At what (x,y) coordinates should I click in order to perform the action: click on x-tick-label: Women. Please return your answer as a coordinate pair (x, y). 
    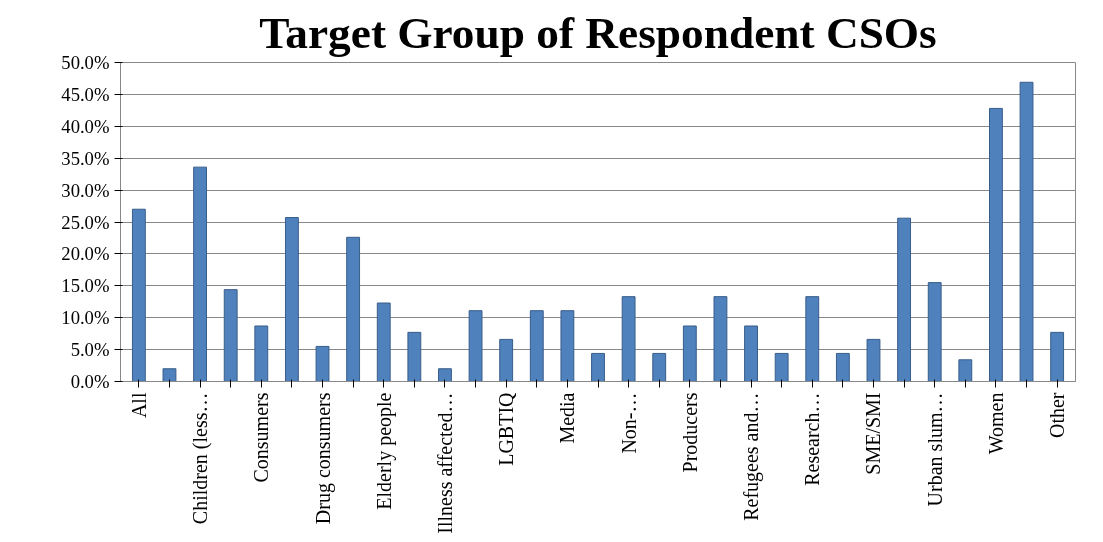
    Looking at the image, I should click on (995, 423).